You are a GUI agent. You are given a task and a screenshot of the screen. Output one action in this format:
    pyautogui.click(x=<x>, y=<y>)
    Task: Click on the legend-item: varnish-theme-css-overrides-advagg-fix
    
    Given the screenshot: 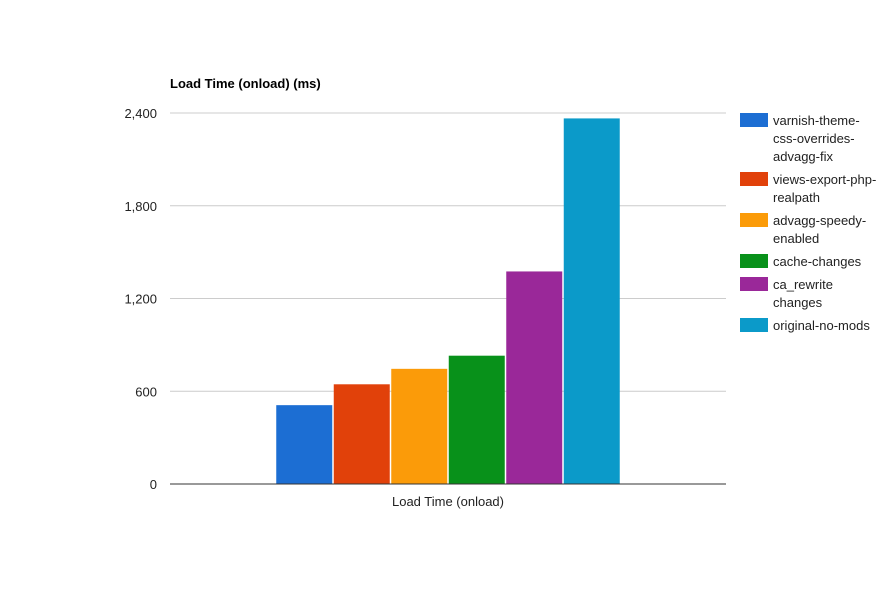 What is the action you would take?
    pyautogui.click(x=800, y=138)
    